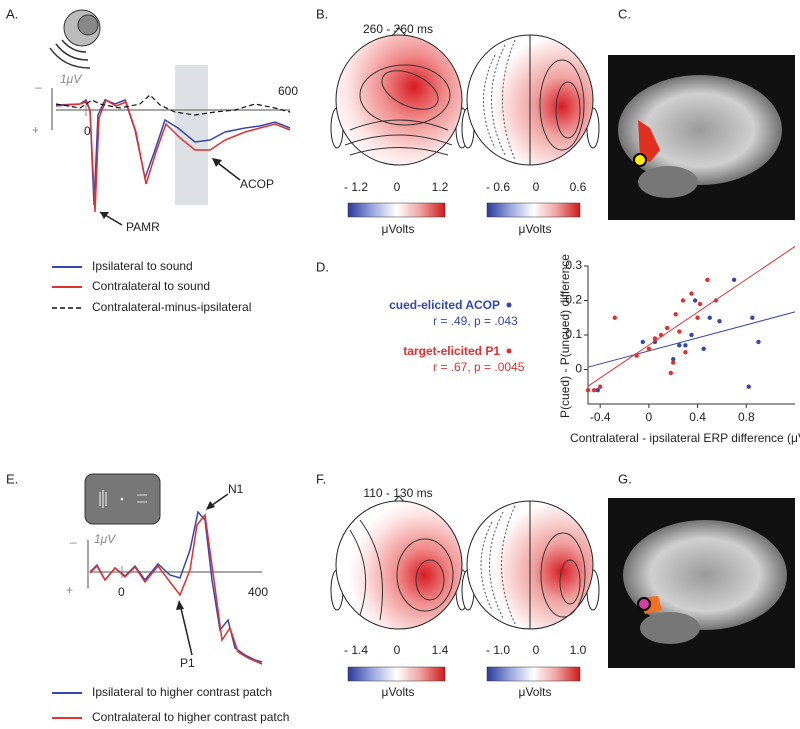 This screenshot has height=729, width=800. Describe the element at coordinates (700, 130) in the screenshot. I see `brain` at that location.